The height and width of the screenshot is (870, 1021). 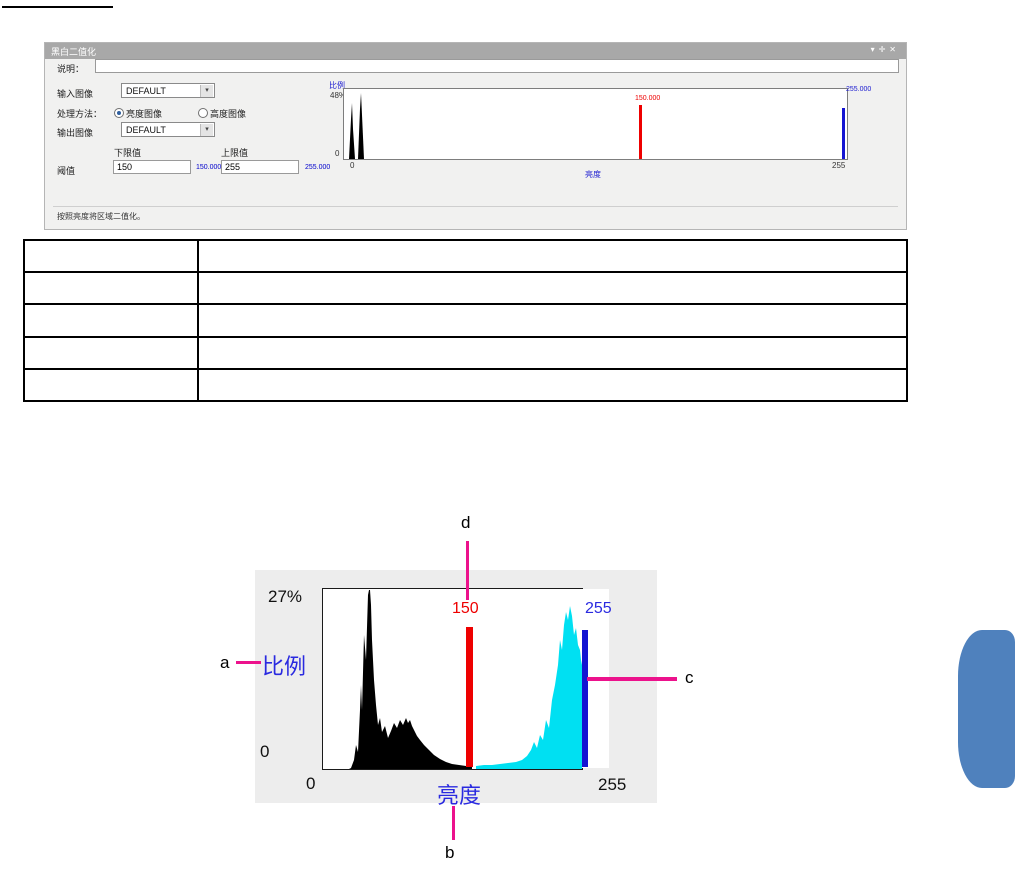 What do you see at coordinates (284, 666) in the screenshot?
I see `figure-ylabel: 比例` at bounding box center [284, 666].